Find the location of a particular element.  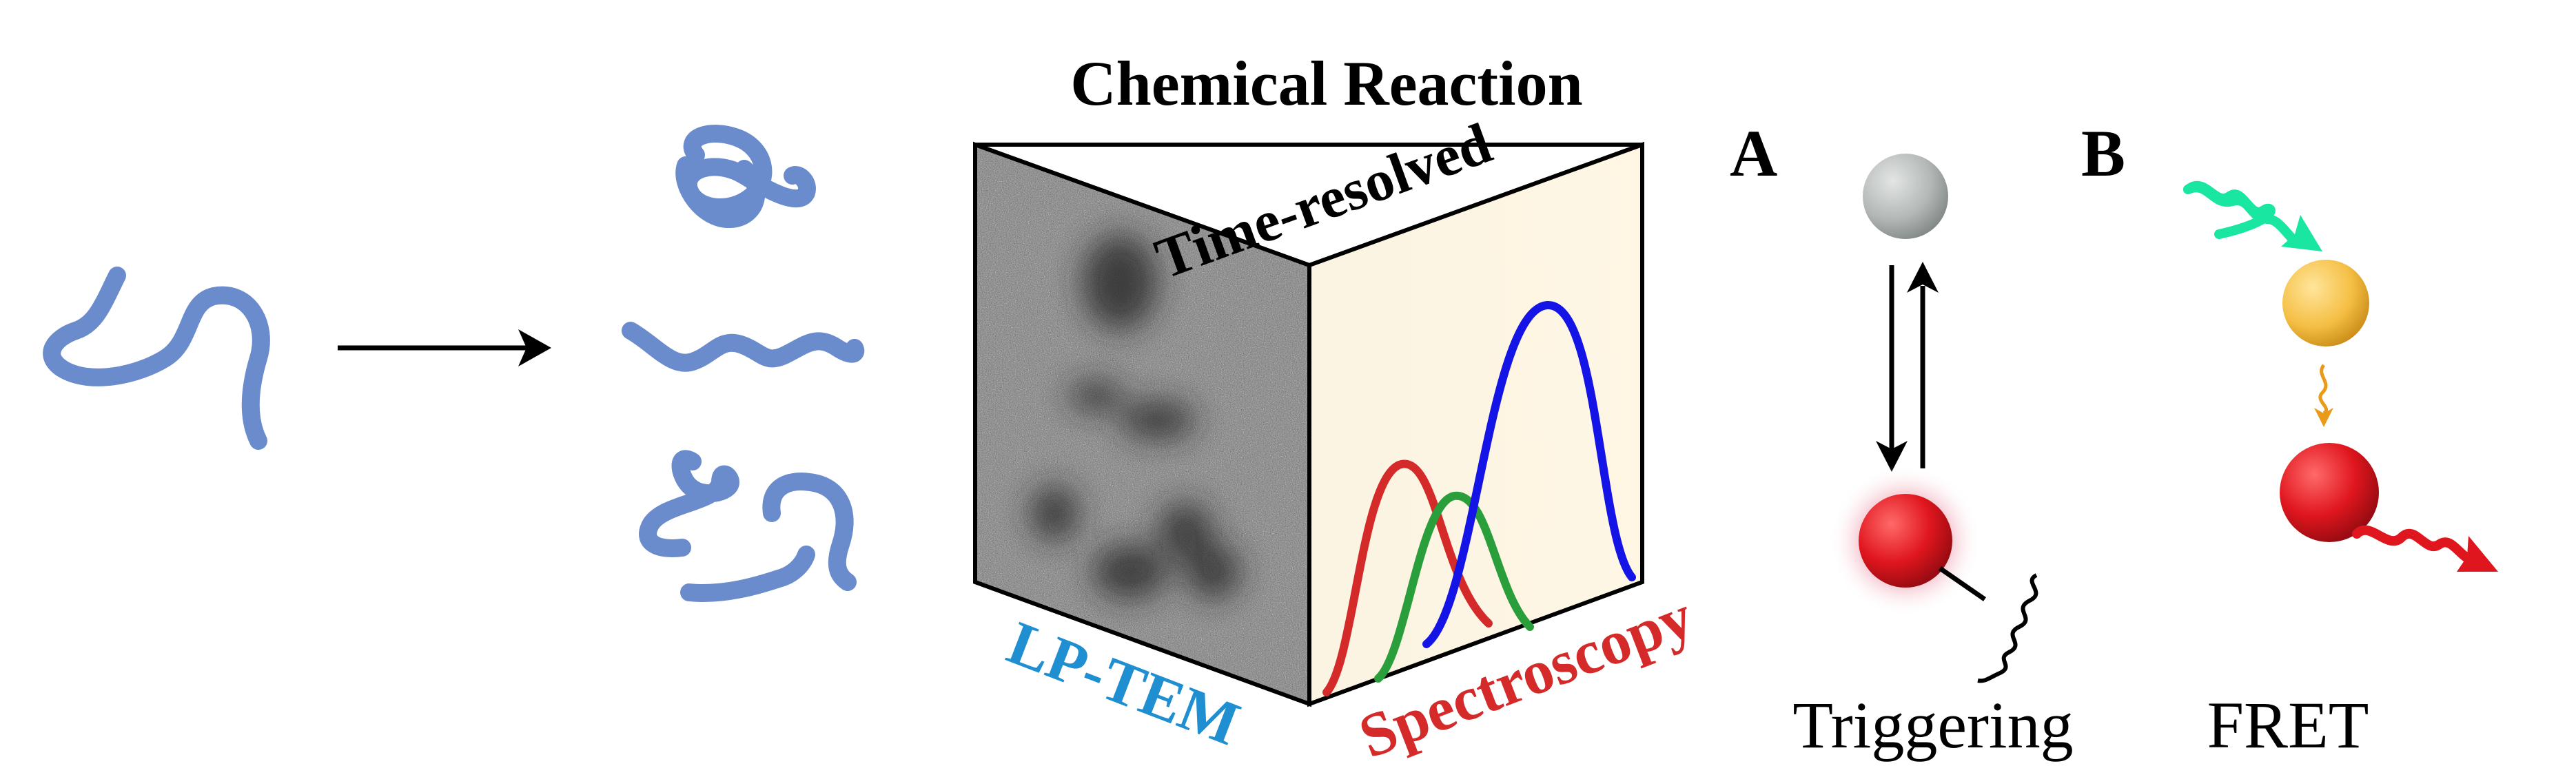

reaction-arrow is located at coordinates (444, 347).